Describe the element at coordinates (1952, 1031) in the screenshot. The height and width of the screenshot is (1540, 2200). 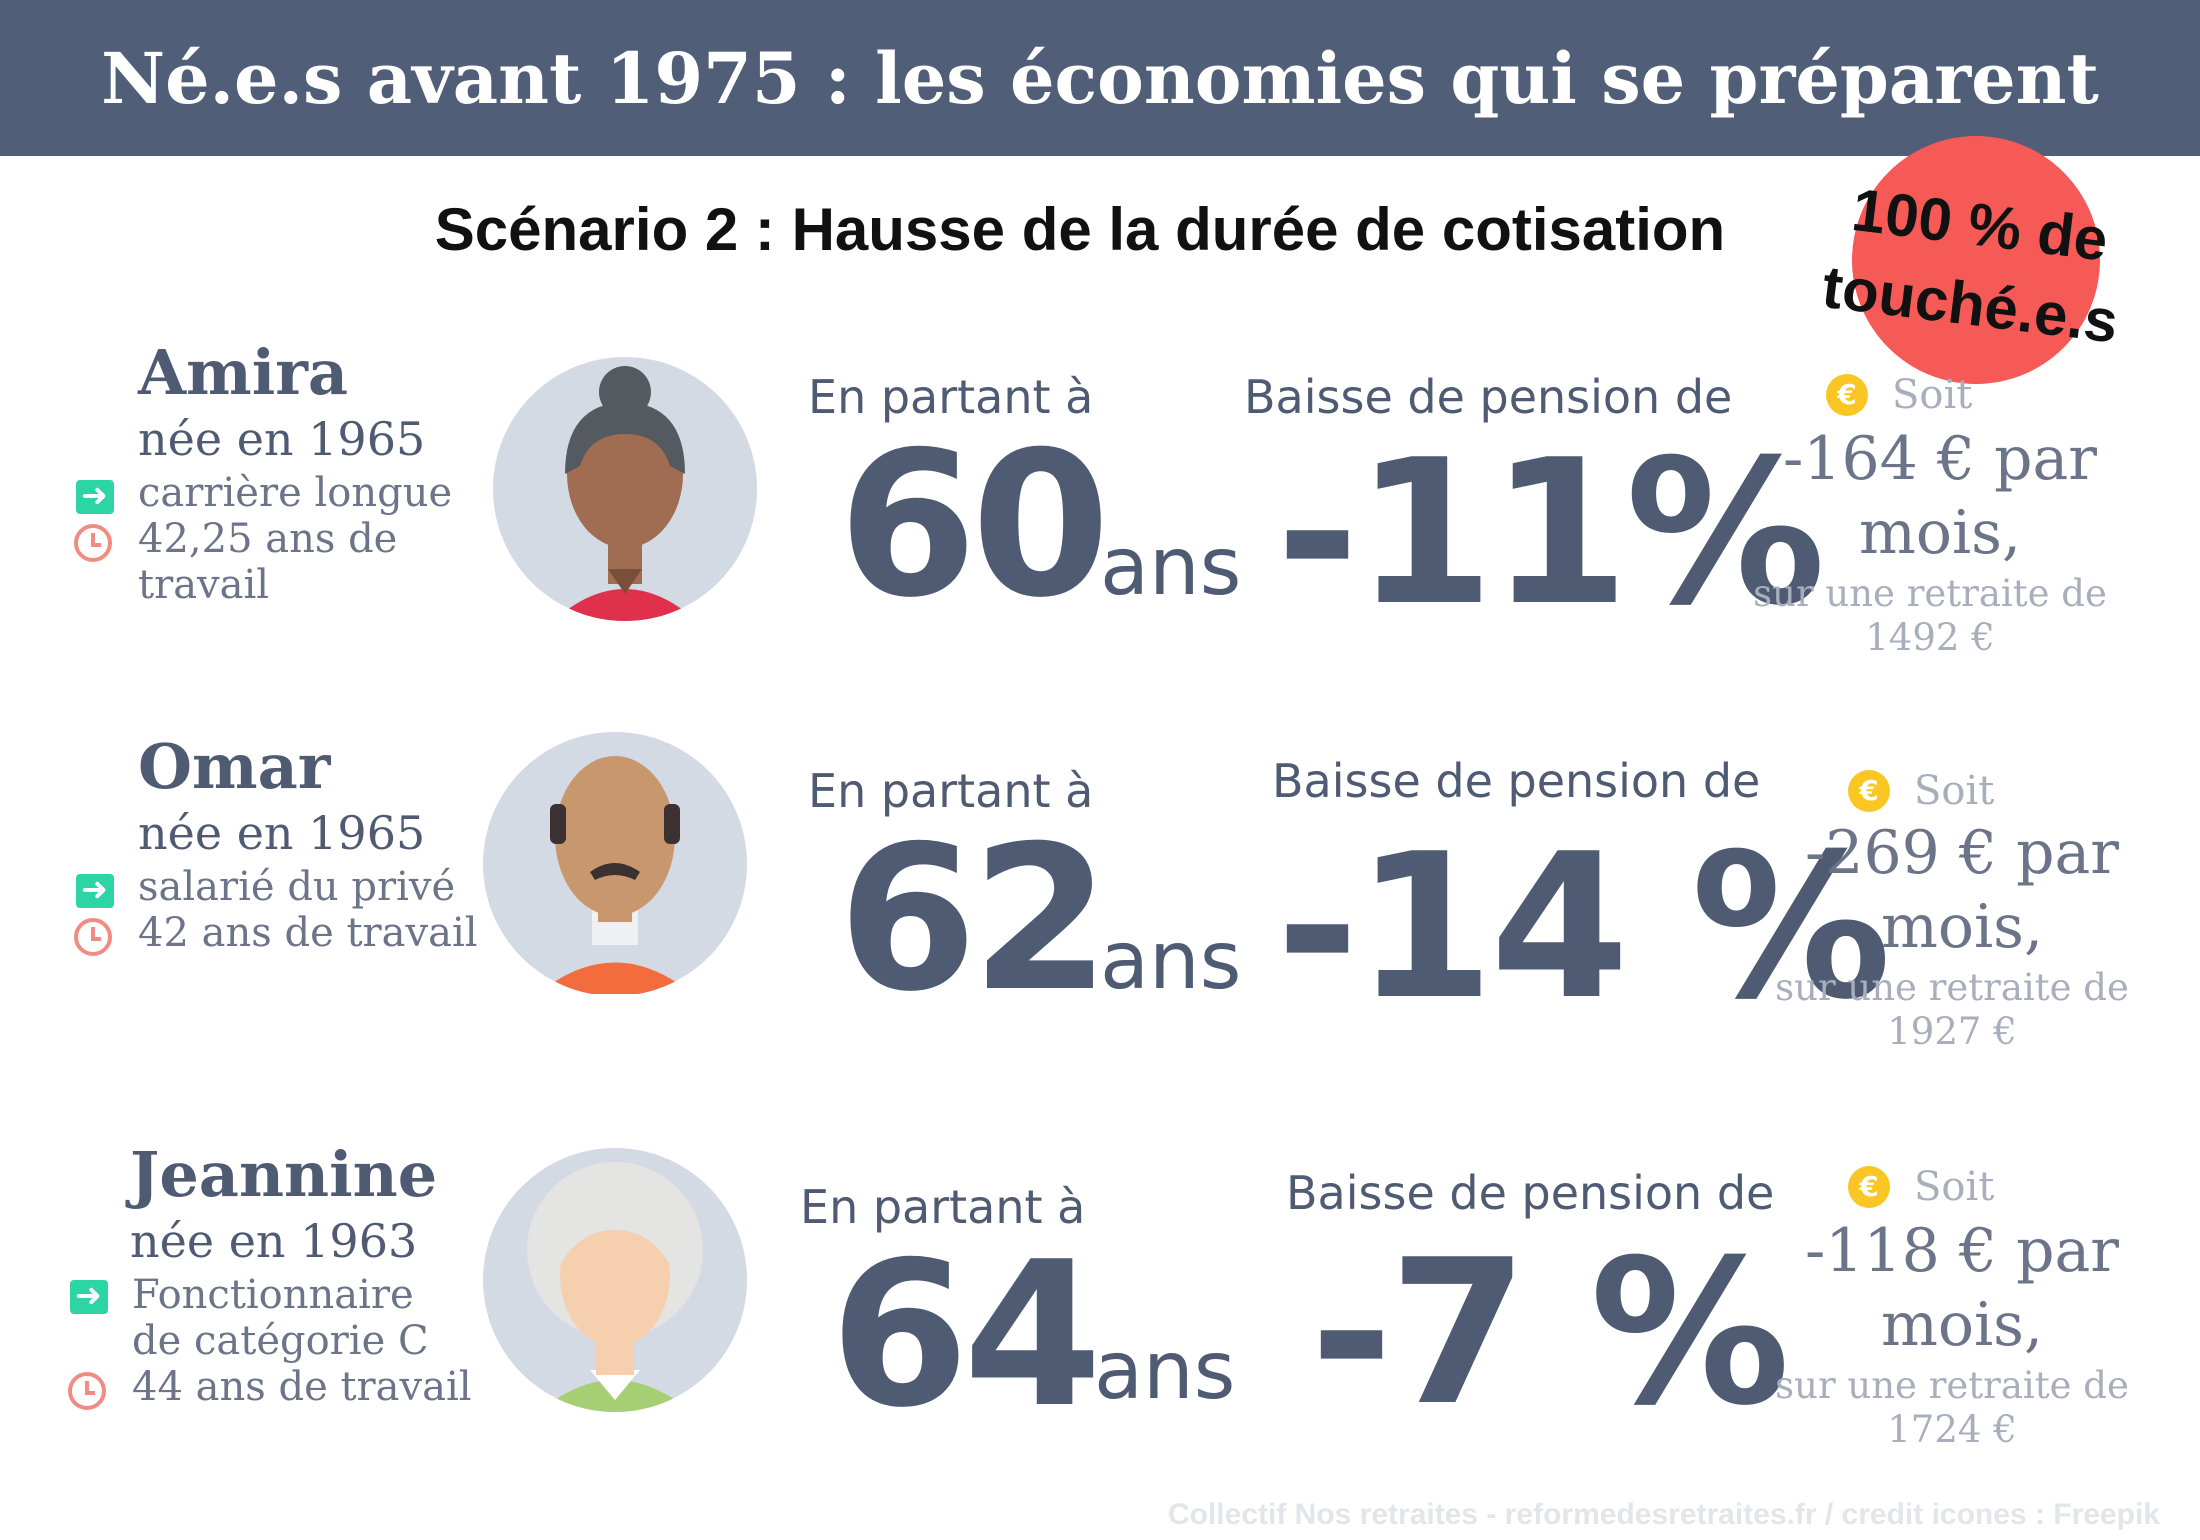
I see `base-pension-line-2: 1927 €` at that location.